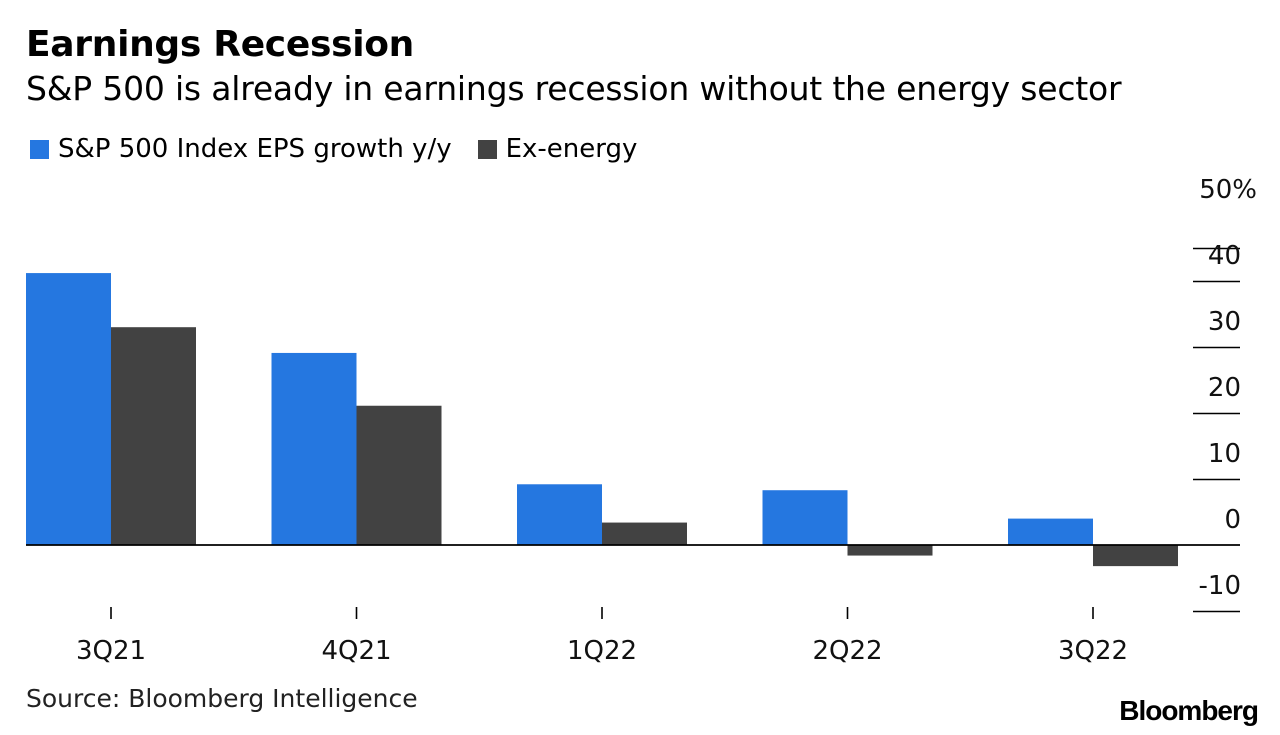  I want to click on y-tick-label: 20, so click(1224, 388).